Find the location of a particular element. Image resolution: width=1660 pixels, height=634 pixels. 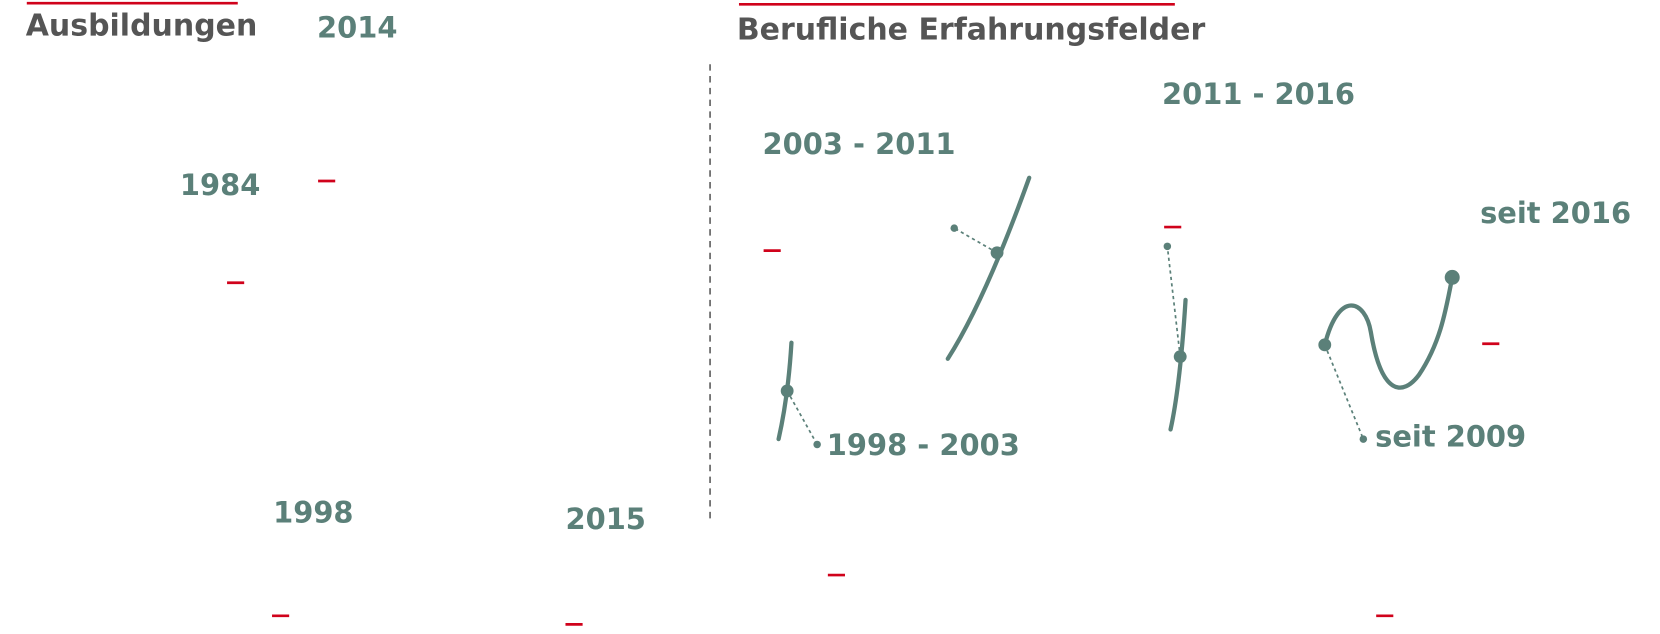

period-label: 2011 - 2016 is located at coordinates (1258, 94).